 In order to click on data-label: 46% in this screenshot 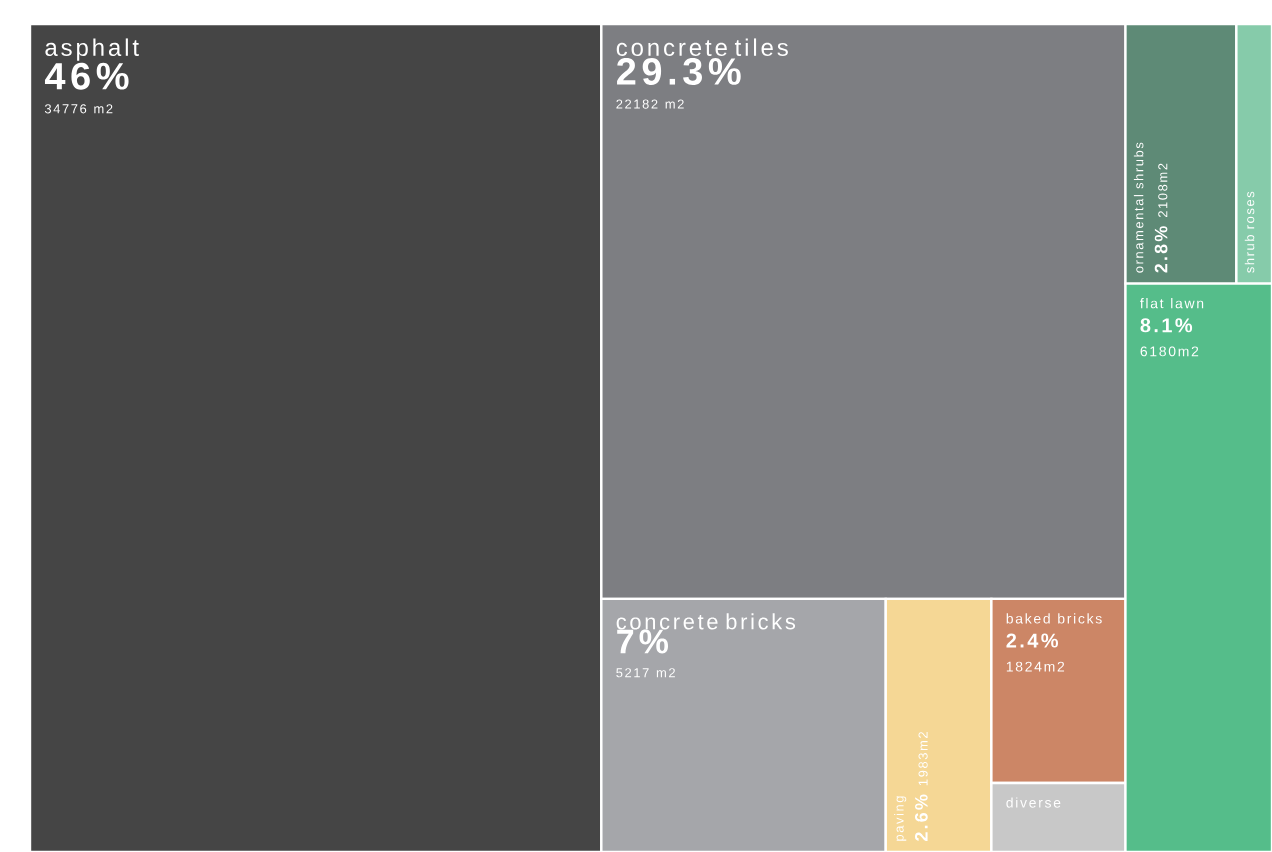, I will do `click(86, 76)`.